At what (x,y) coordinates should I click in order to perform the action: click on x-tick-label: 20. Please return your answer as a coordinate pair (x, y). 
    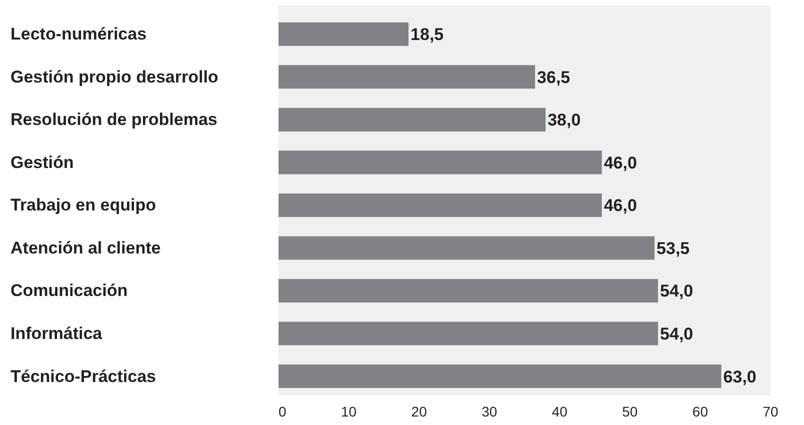
    Looking at the image, I should click on (419, 412).